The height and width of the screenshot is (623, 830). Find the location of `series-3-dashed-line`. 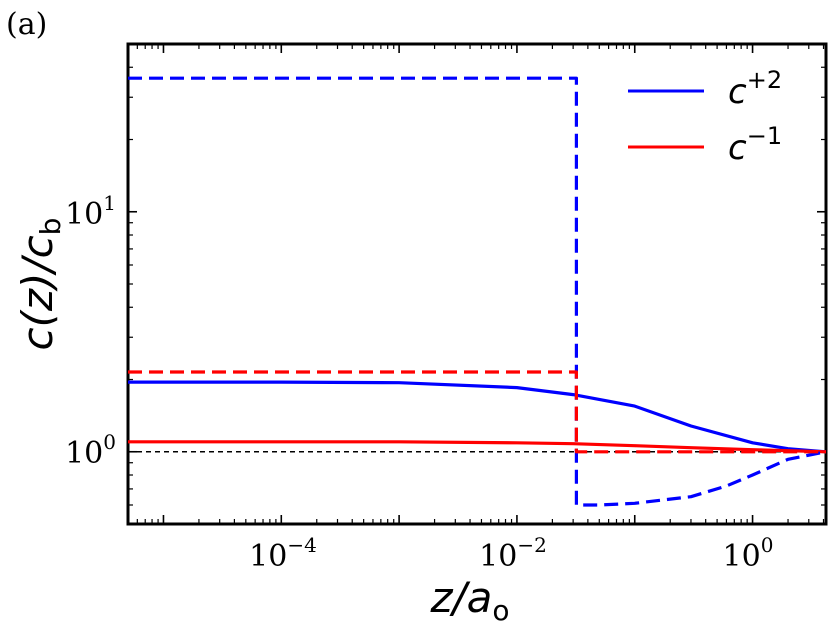

series-3-dashed-line is located at coordinates (477, 412).